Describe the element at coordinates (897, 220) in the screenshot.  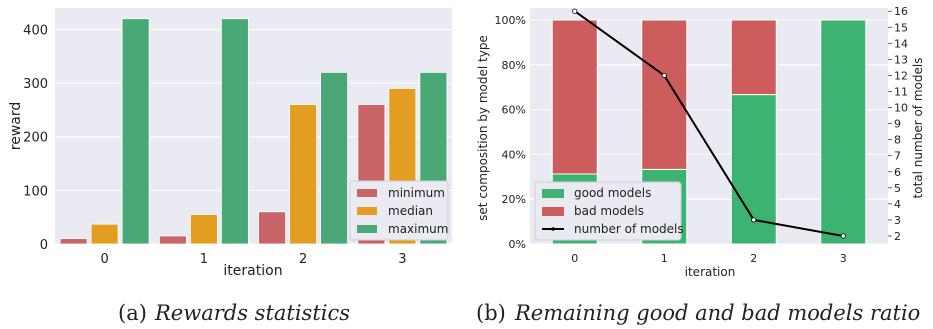
I see `y2-tick-b: 3` at that location.